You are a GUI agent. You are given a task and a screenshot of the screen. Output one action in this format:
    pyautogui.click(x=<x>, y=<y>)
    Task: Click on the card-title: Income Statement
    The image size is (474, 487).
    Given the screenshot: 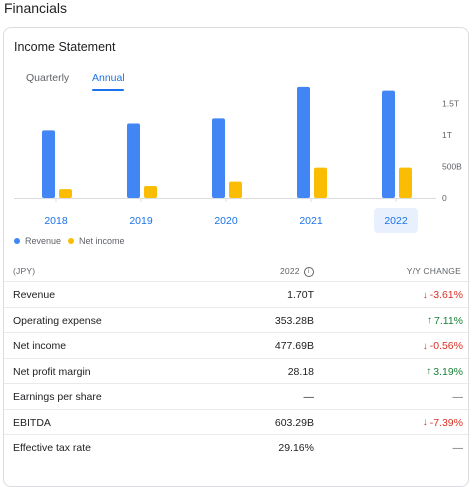 What is the action you would take?
    pyautogui.click(x=65, y=47)
    